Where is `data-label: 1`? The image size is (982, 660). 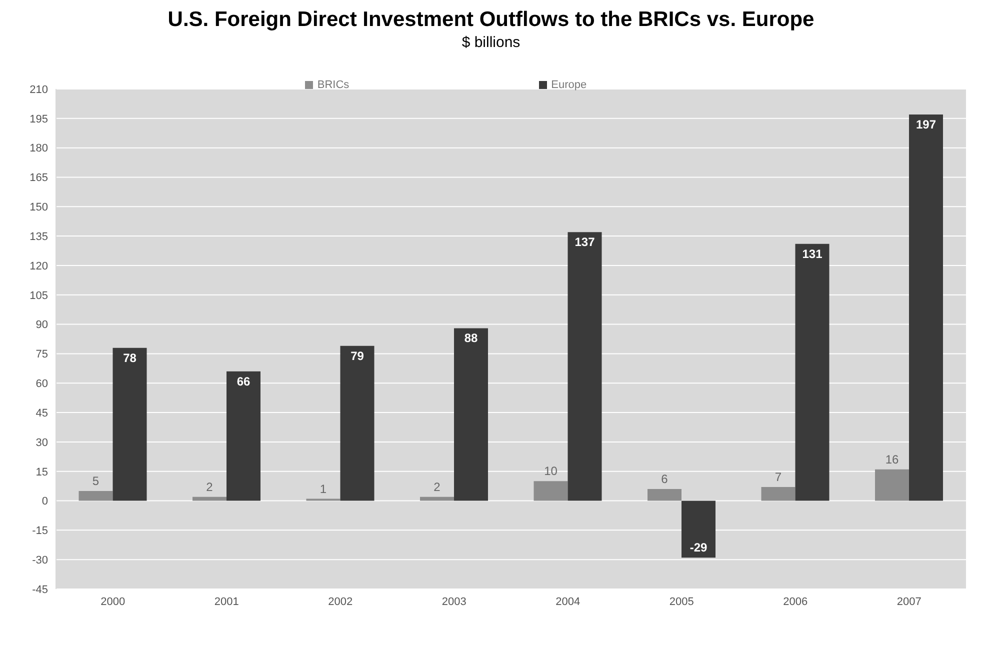 data-label: 1 is located at coordinates (323, 489).